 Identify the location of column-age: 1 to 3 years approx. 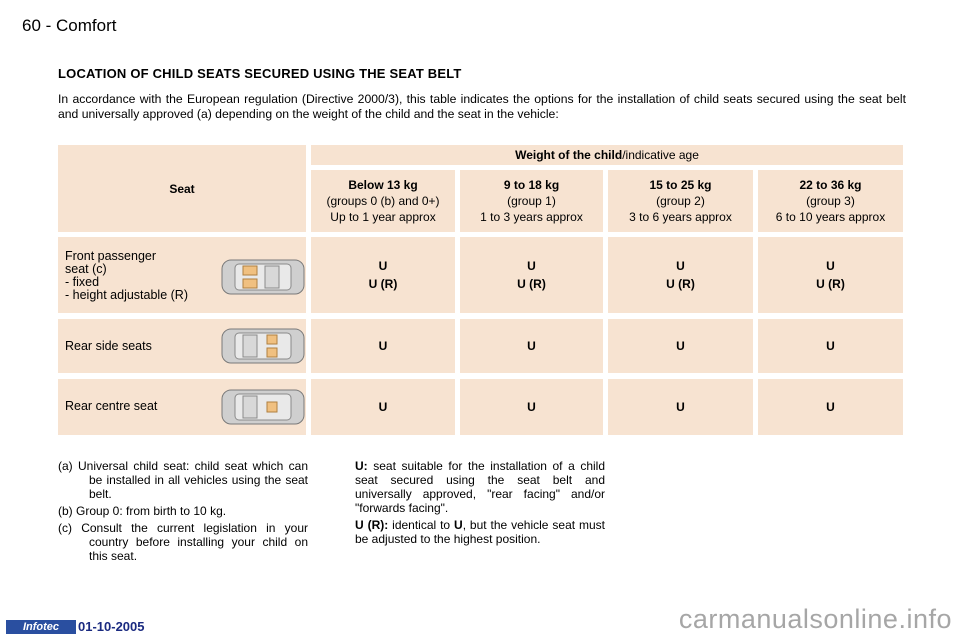
(531, 217).